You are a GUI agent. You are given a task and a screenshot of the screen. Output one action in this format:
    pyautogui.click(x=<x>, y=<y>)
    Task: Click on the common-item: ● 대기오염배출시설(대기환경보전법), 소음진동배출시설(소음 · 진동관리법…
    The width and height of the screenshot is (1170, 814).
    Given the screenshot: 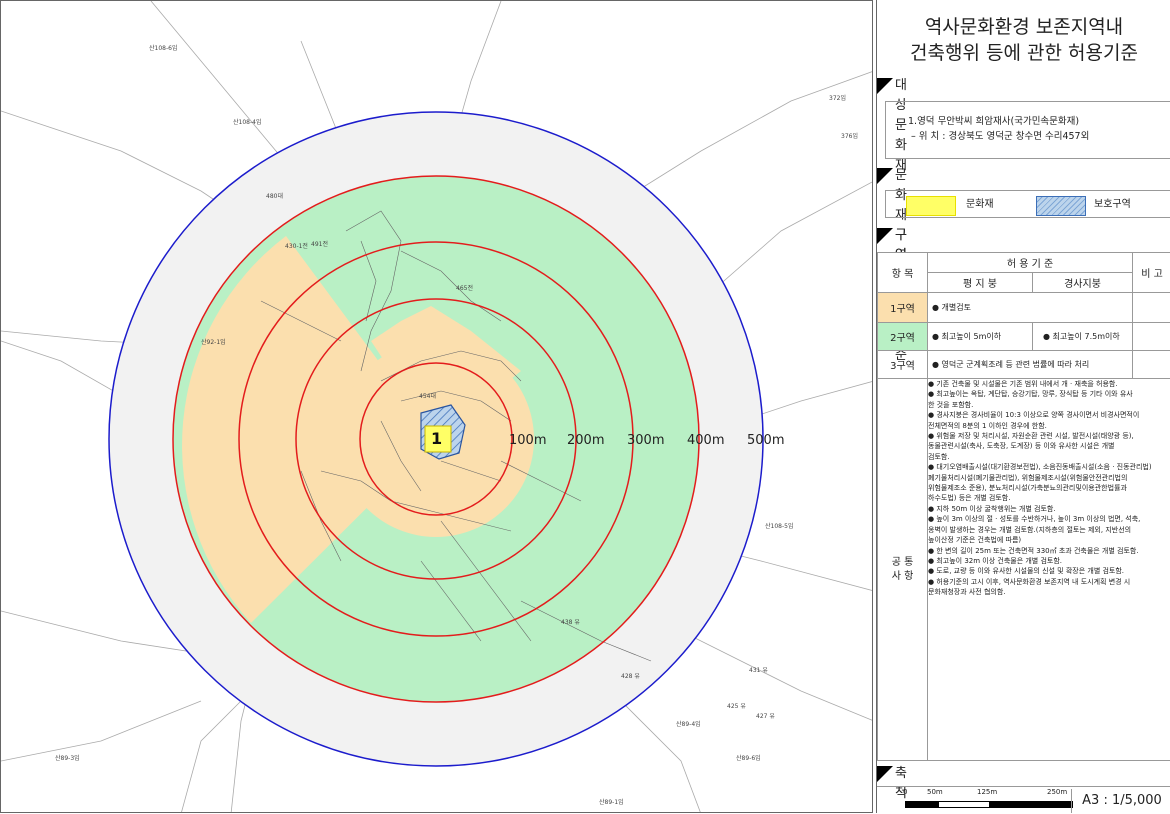 What is the action you would take?
    pyautogui.click(x=1049, y=467)
    